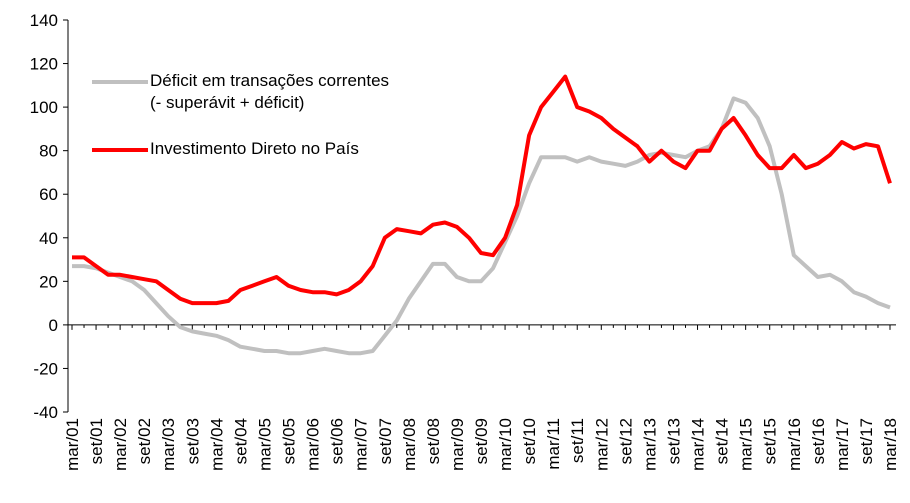 The height and width of the screenshot is (503, 910). Describe the element at coordinates (192, 441) in the screenshot. I see `x-tick-label: set/03` at that location.